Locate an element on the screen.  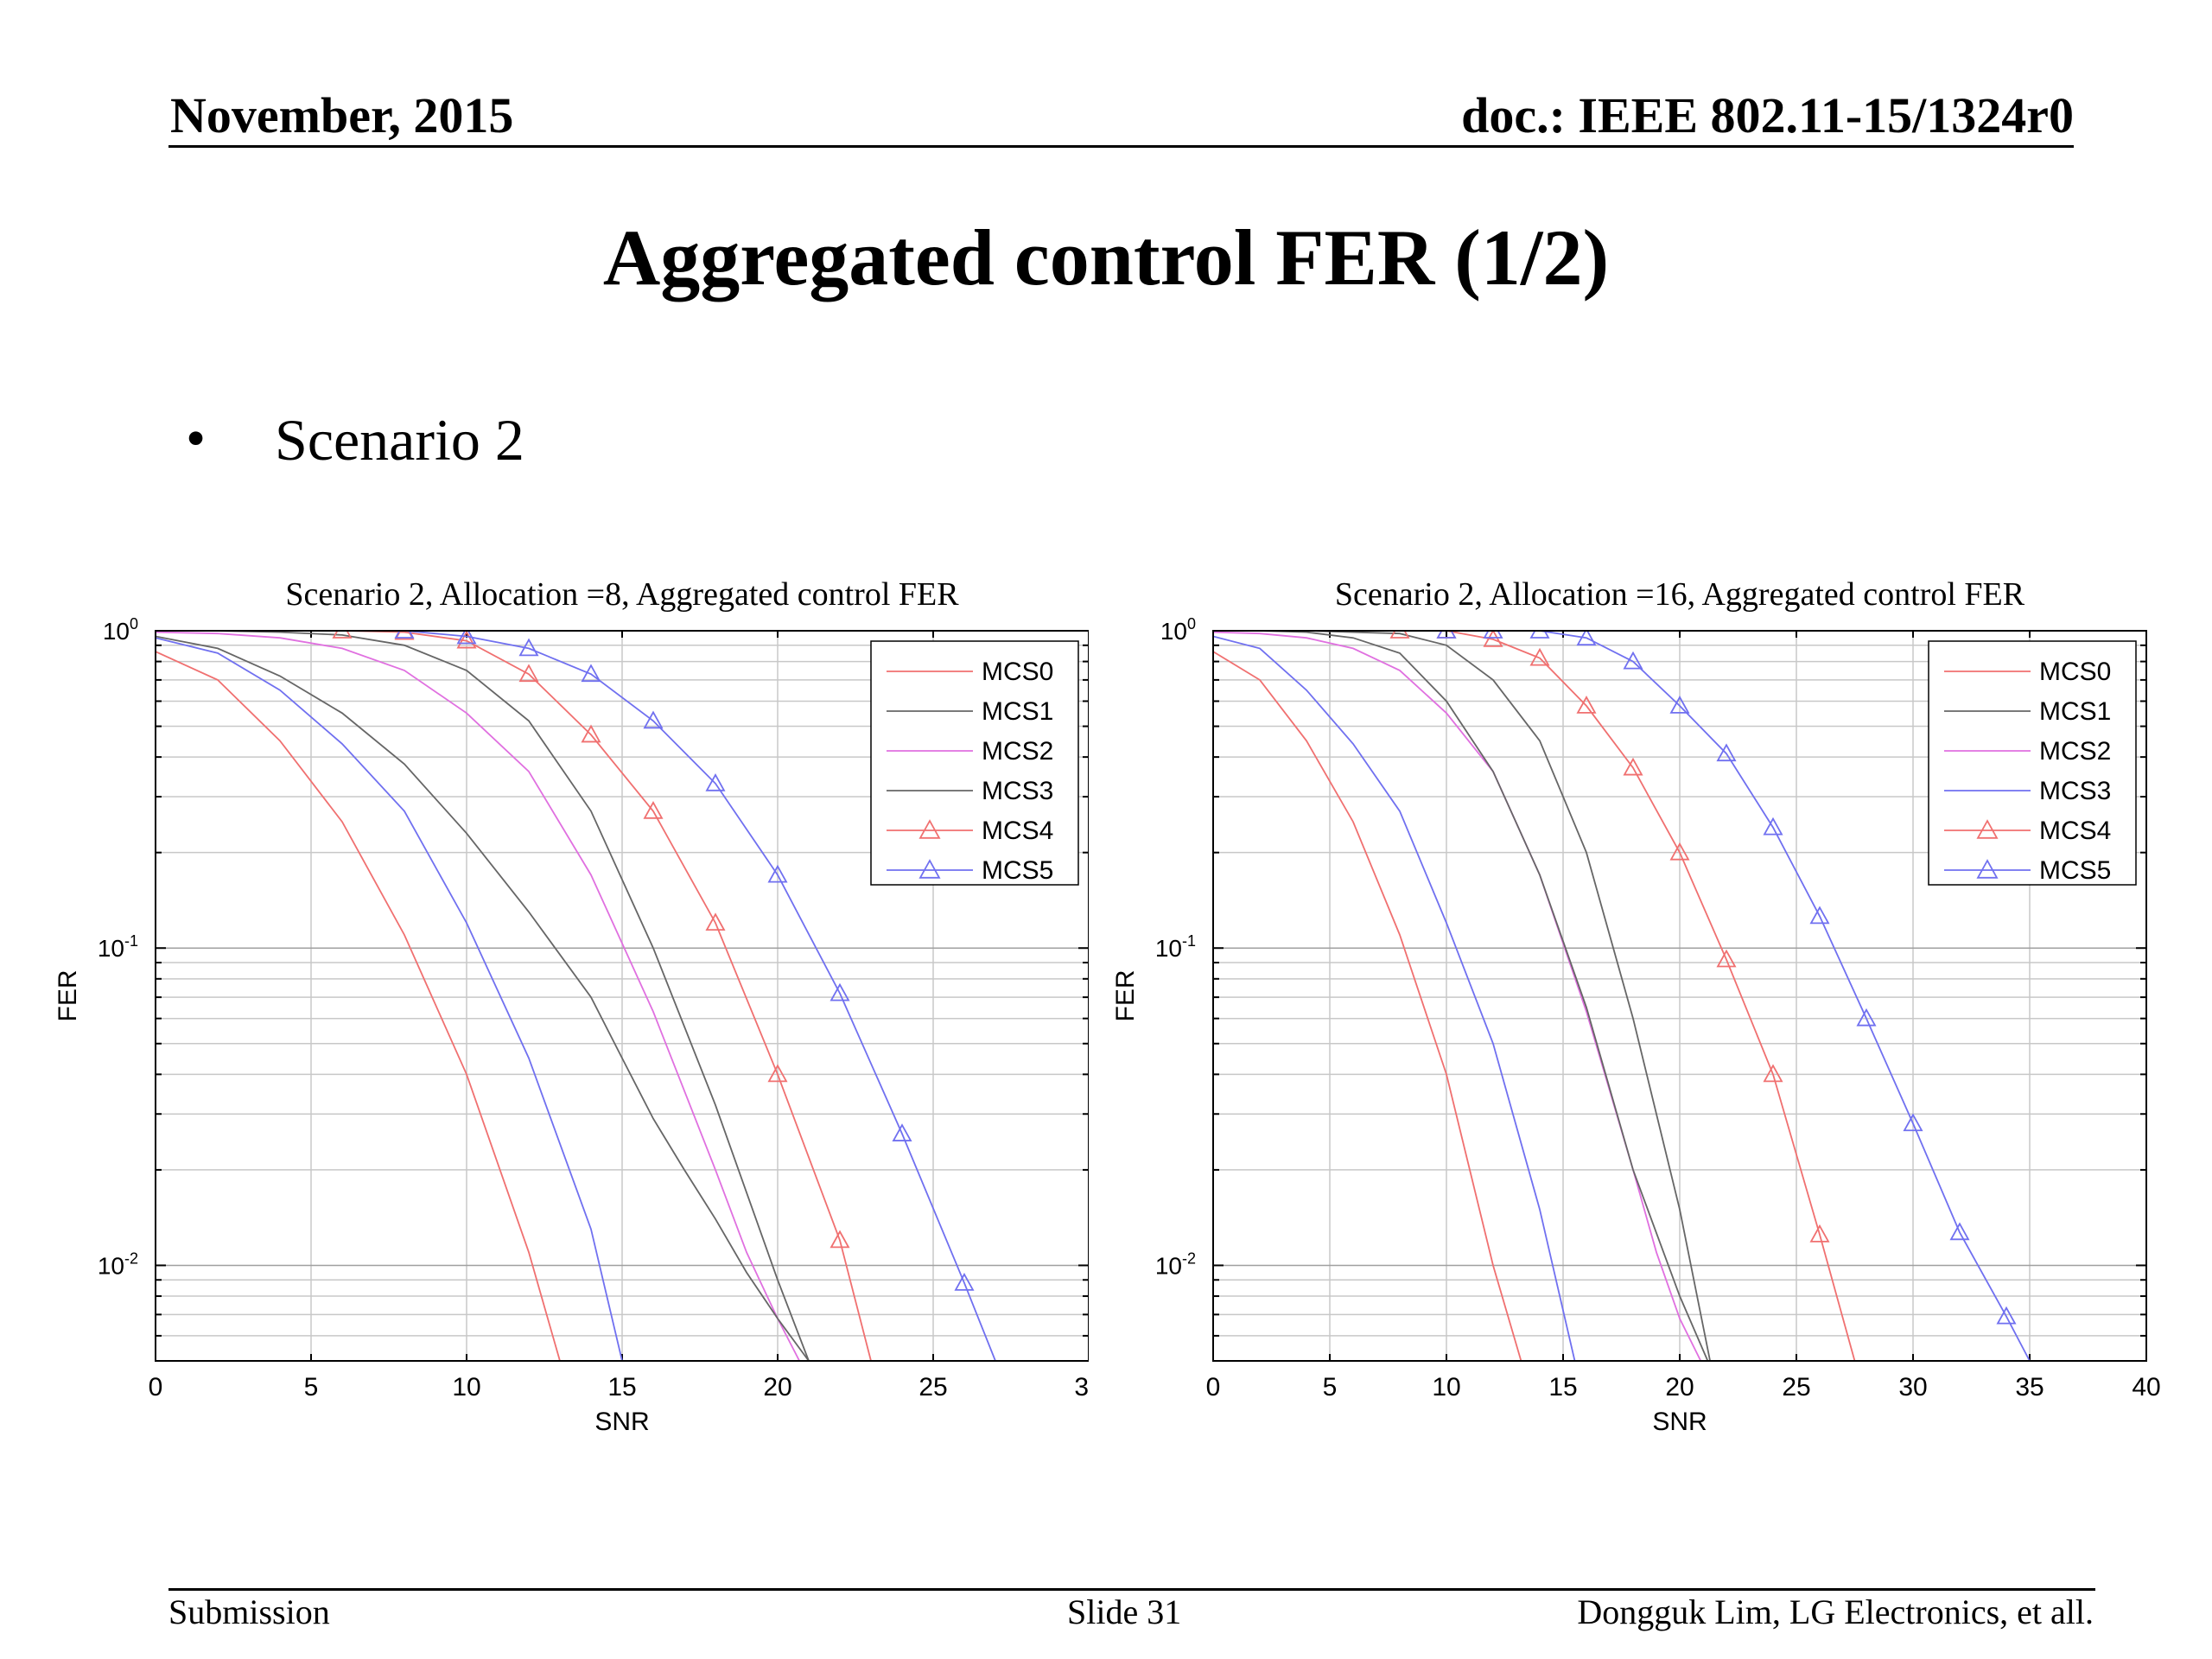
x-tick-label: 20 is located at coordinates (1679, 1387).